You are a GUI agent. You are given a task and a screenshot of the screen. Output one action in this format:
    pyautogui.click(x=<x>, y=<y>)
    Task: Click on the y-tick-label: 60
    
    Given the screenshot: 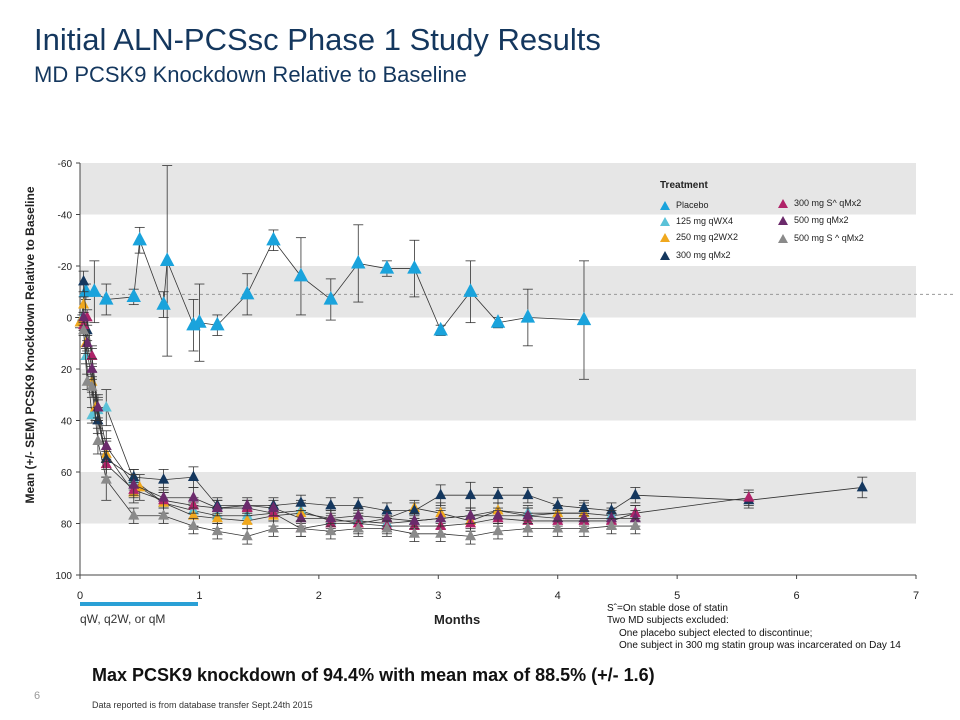 What is the action you would take?
    pyautogui.click(x=67, y=473)
    